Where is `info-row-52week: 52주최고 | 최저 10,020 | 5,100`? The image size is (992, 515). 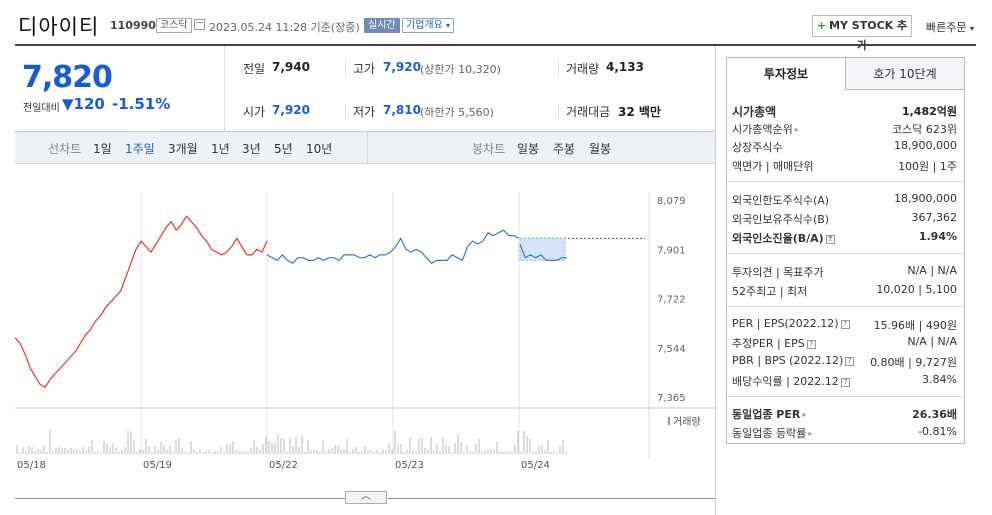
info-row-52week: 52주최고 | 최저 10,020 | 5,100 is located at coordinates (845, 290).